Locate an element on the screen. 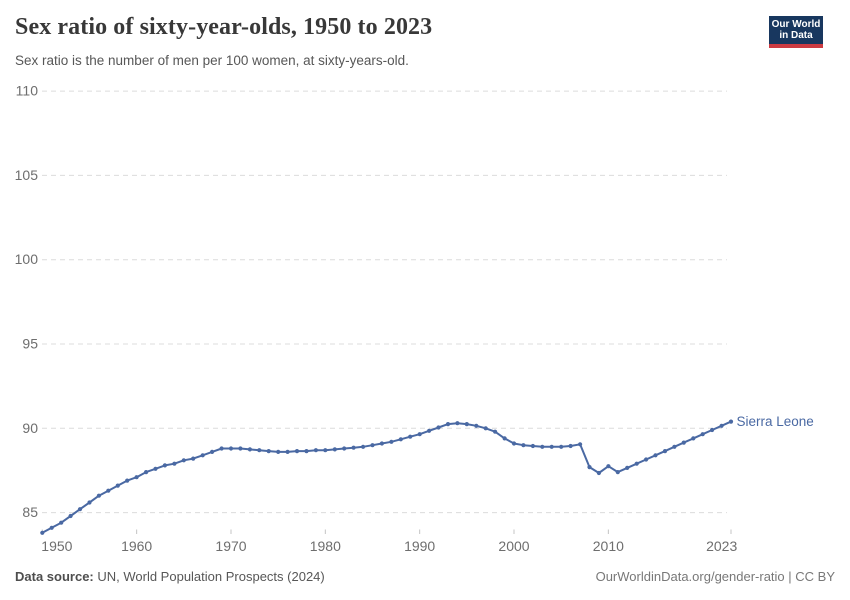 Image resolution: width=850 pixels, height=600 pixels. owid-logo-line2: in Data is located at coordinates (796, 35).